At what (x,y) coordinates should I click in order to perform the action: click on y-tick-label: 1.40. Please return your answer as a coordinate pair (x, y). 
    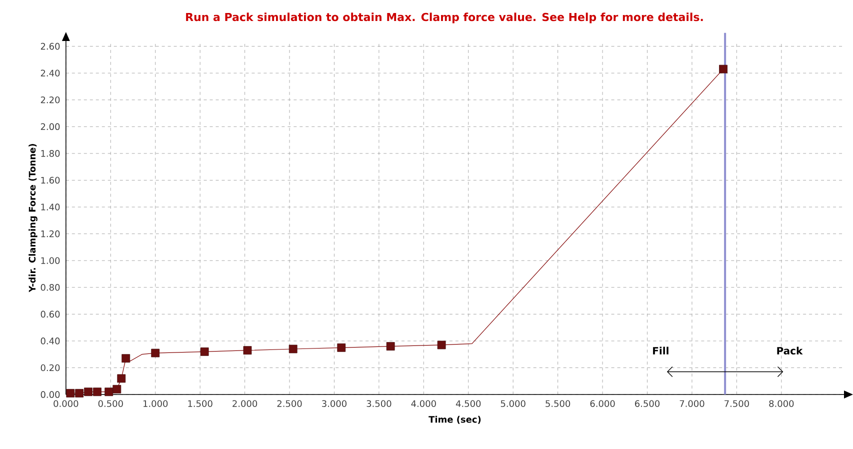
    Looking at the image, I should click on (50, 206).